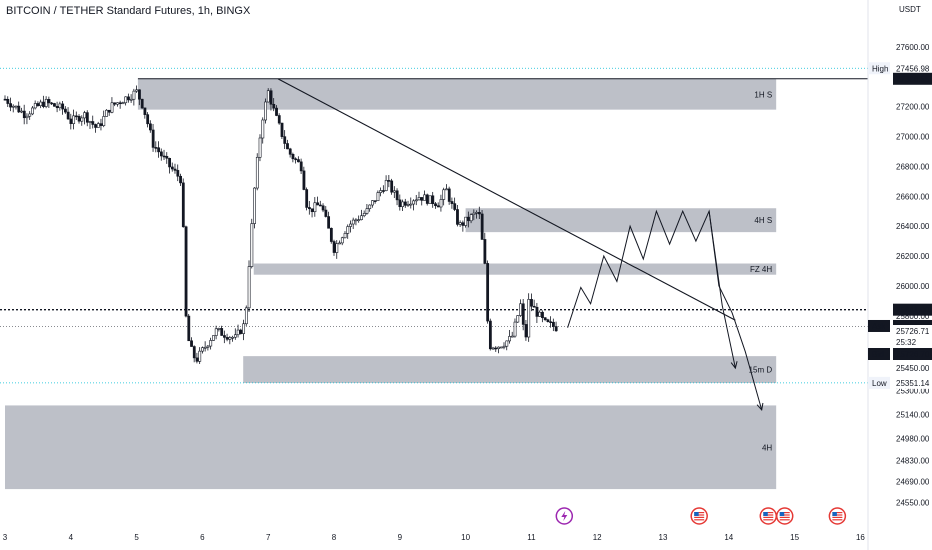 The width and height of the screenshot is (932, 550). I want to click on projection-path, so click(651, 289).